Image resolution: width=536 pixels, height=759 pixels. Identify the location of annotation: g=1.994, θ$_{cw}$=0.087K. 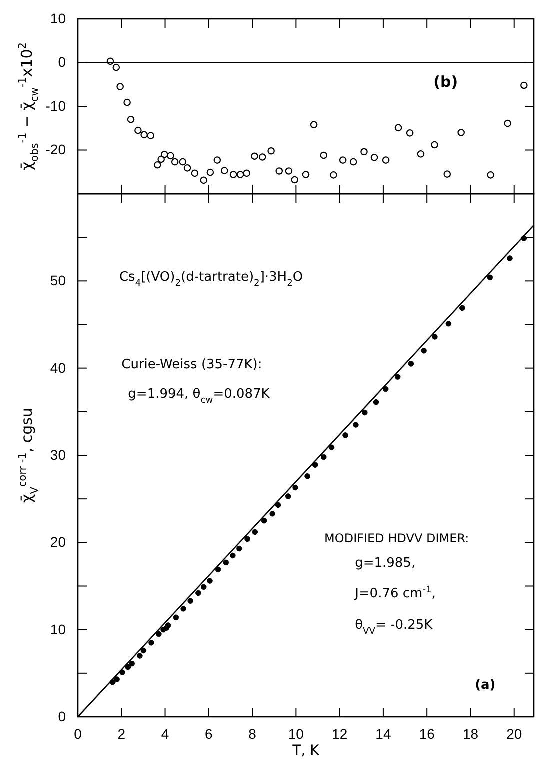
(199, 396).